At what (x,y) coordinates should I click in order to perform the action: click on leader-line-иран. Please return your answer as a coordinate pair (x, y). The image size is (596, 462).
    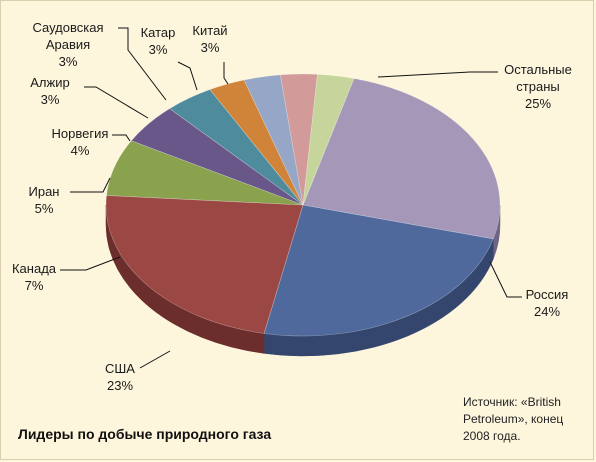
    Looking at the image, I should click on (90, 185).